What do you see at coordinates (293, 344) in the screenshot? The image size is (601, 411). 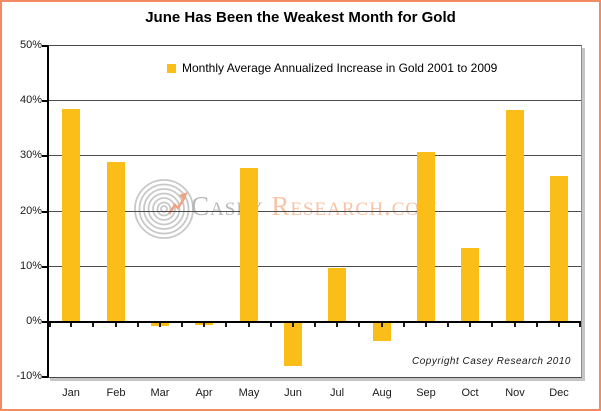 I see `bar-jun` at bounding box center [293, 344].